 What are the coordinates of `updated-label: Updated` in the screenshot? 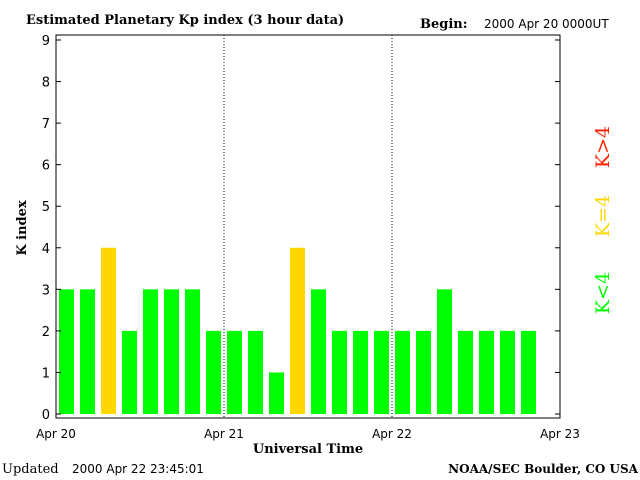 It's located at (30, 469).